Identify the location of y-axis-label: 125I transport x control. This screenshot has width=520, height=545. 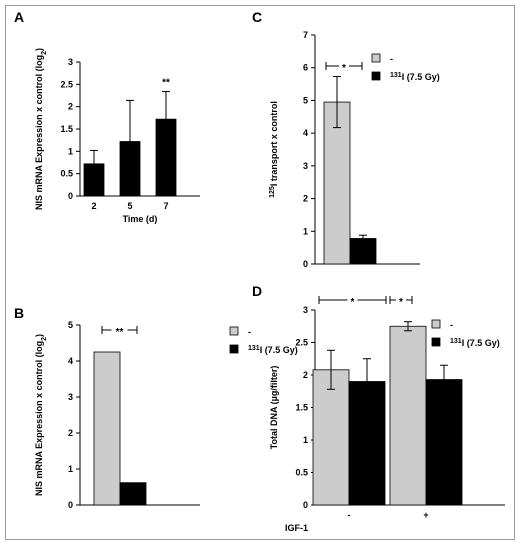
(274, 149).